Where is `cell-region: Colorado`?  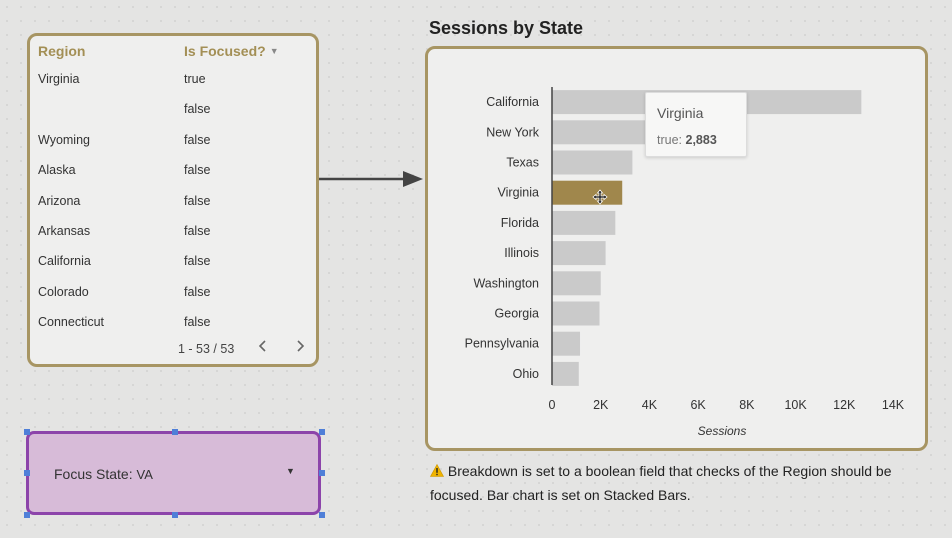 cell-region: Colorado is located at coordinates (63, 292).